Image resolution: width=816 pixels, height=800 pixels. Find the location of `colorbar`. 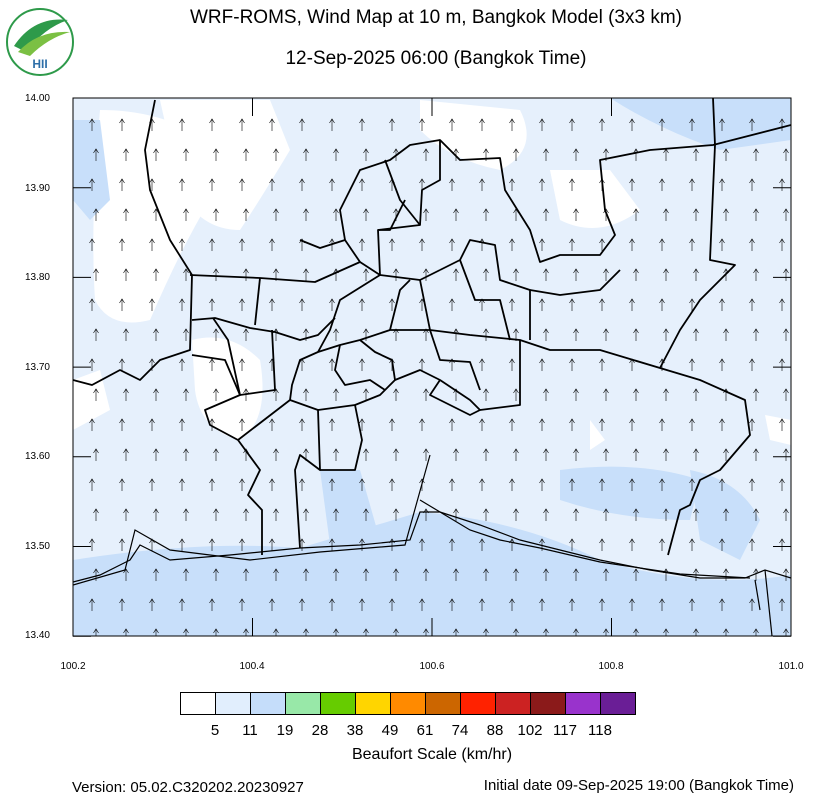

colorbar is located at coordinates (408, 703).